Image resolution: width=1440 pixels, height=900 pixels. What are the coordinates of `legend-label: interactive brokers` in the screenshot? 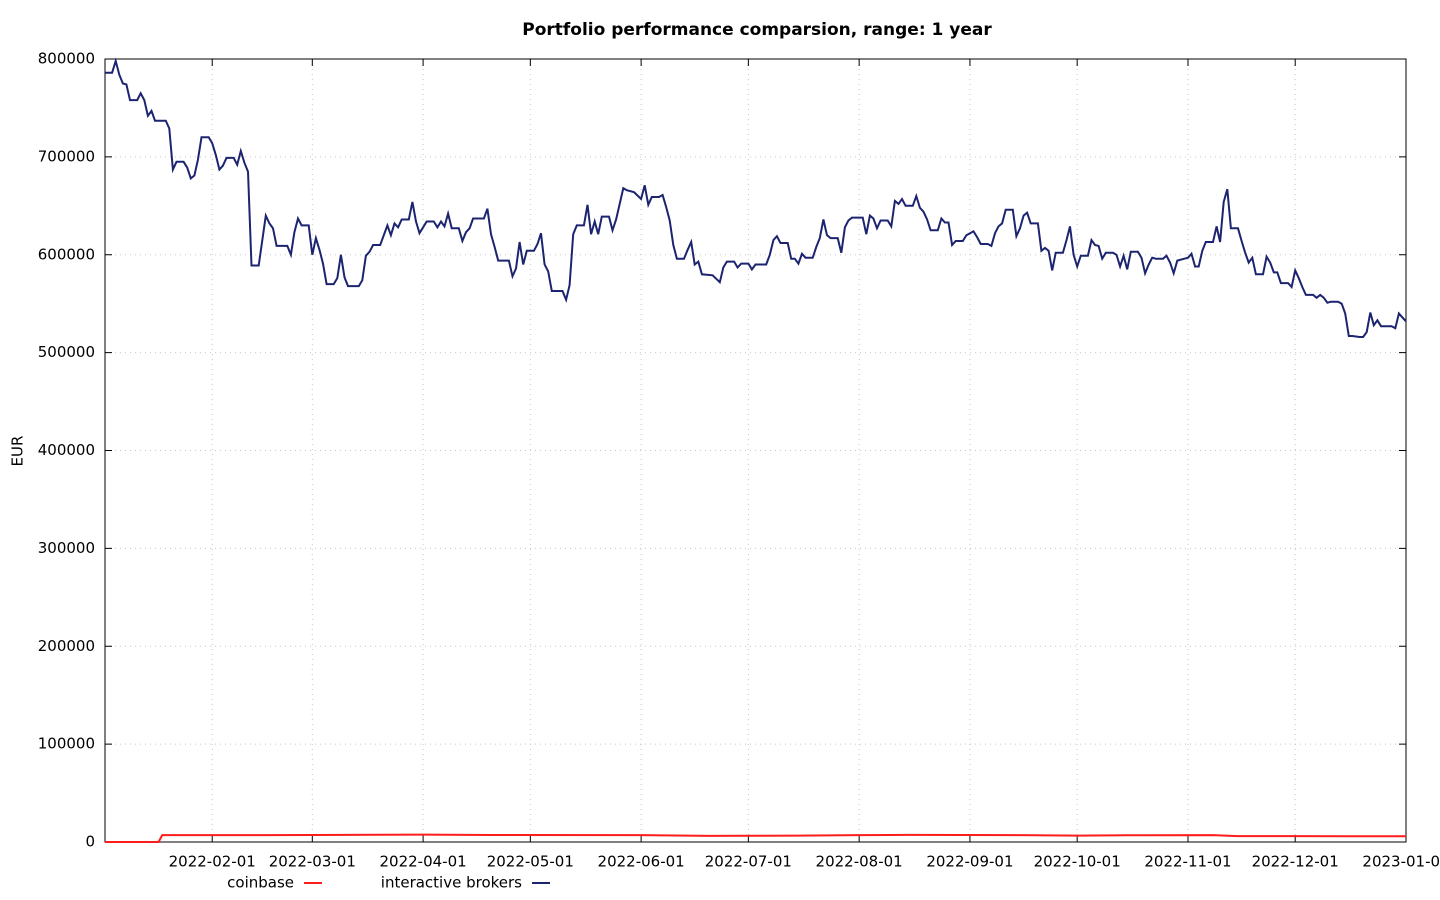 It's located at (451, 883).